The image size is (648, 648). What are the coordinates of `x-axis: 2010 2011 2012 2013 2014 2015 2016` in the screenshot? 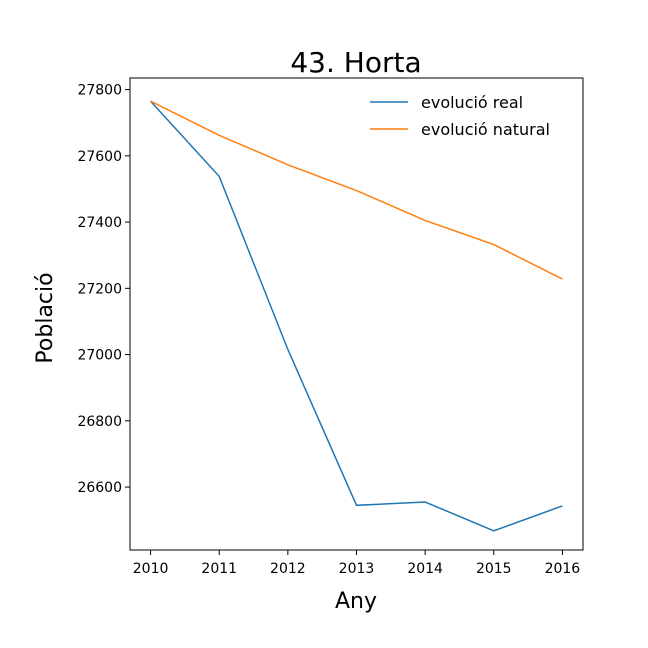 It's located at (357, 563).